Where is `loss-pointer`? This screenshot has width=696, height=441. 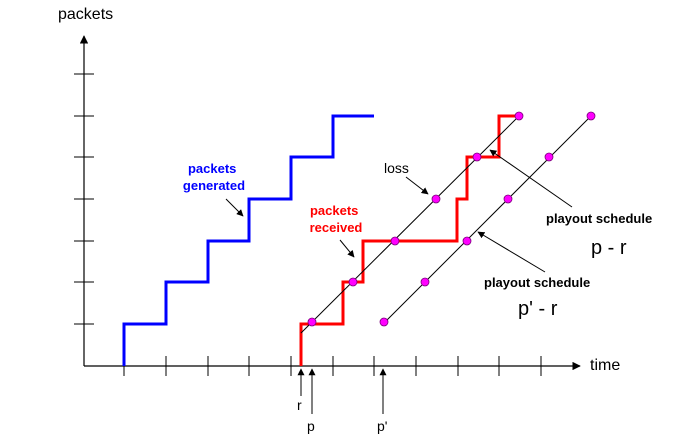
loss-pointer is located at coordinates (417, 185).